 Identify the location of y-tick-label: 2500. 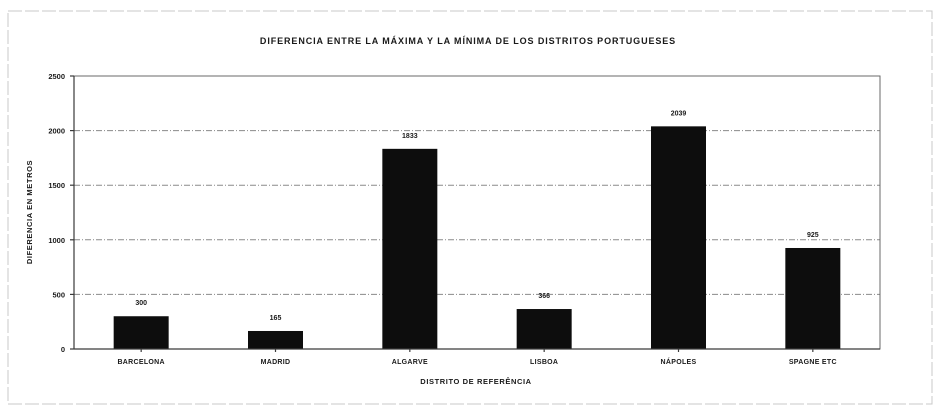
(56, 76).